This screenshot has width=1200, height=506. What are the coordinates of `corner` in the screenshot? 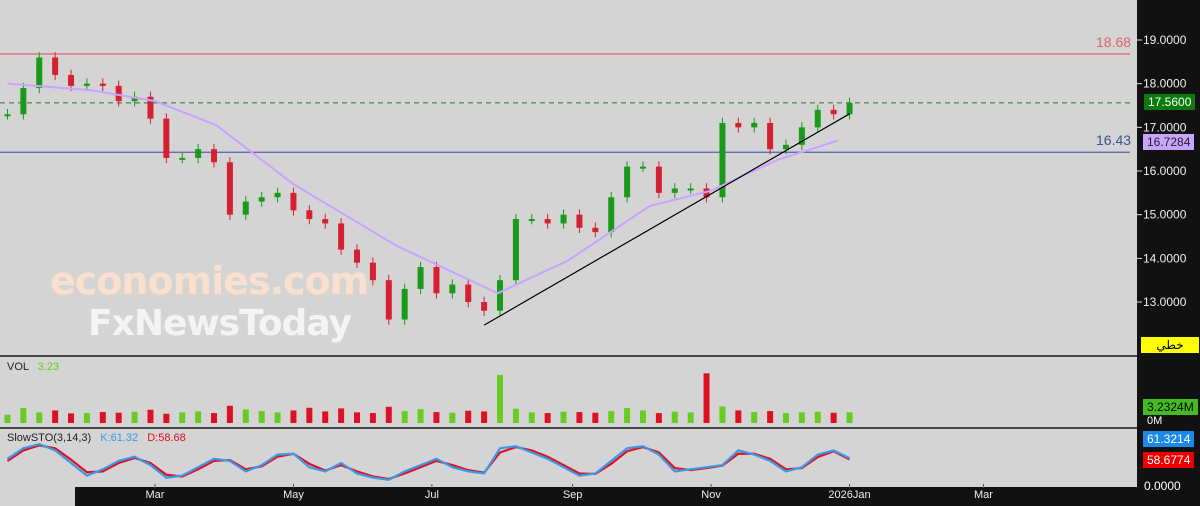 It's located at (37, 496).